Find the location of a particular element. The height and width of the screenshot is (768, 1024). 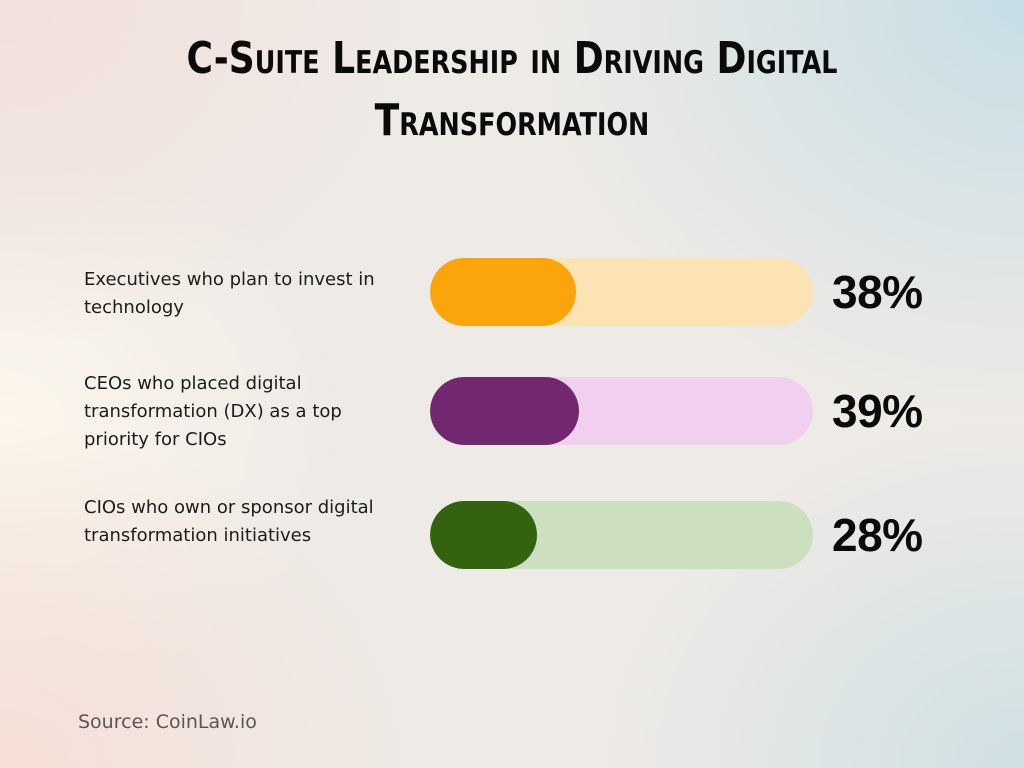

bar-value-label: 39% is located at coordinates (877, 411).